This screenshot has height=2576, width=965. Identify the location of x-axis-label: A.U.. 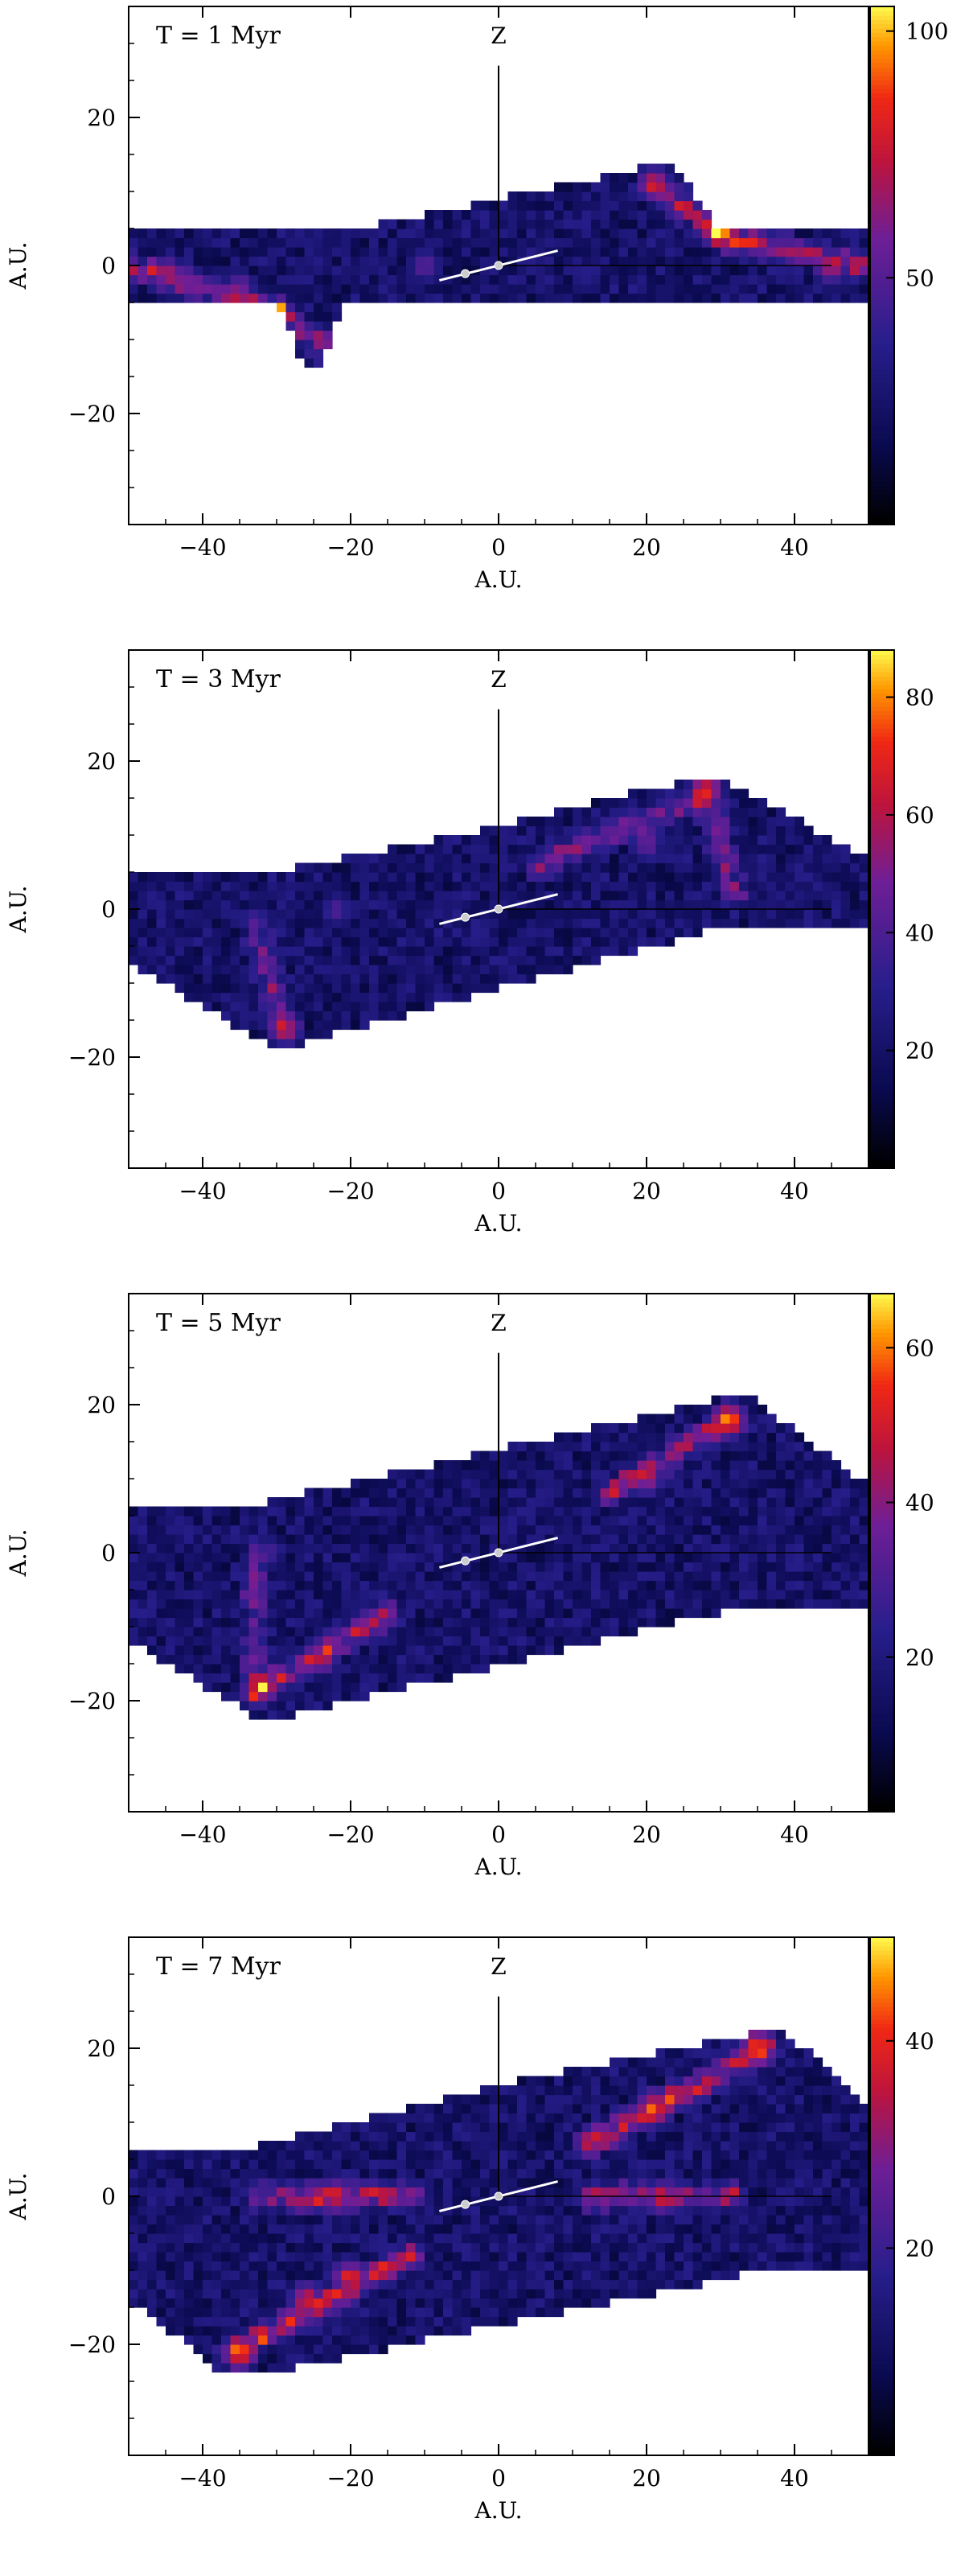
(498, 1223).